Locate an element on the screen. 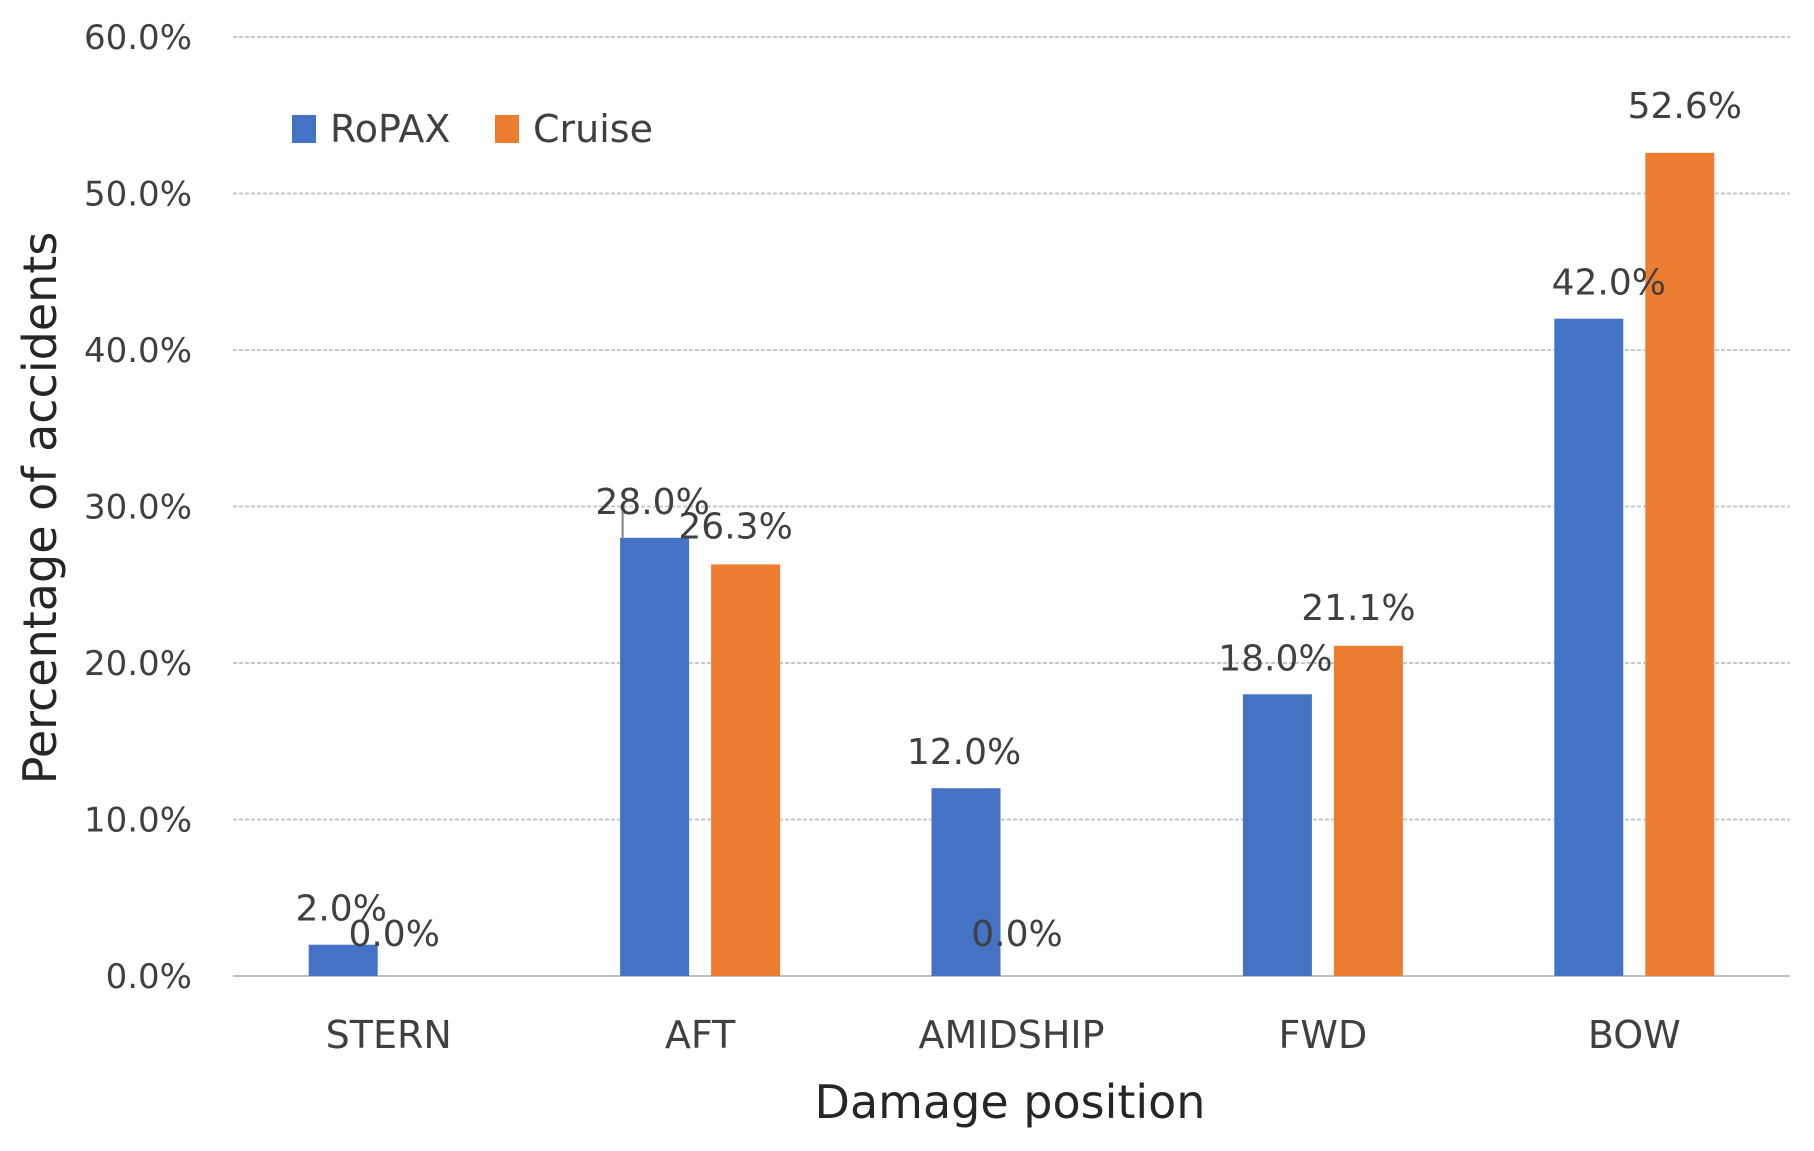 This screenshot has height=1151, width=1814. bar-ropax-amidship is located at coordinates (966, 882).